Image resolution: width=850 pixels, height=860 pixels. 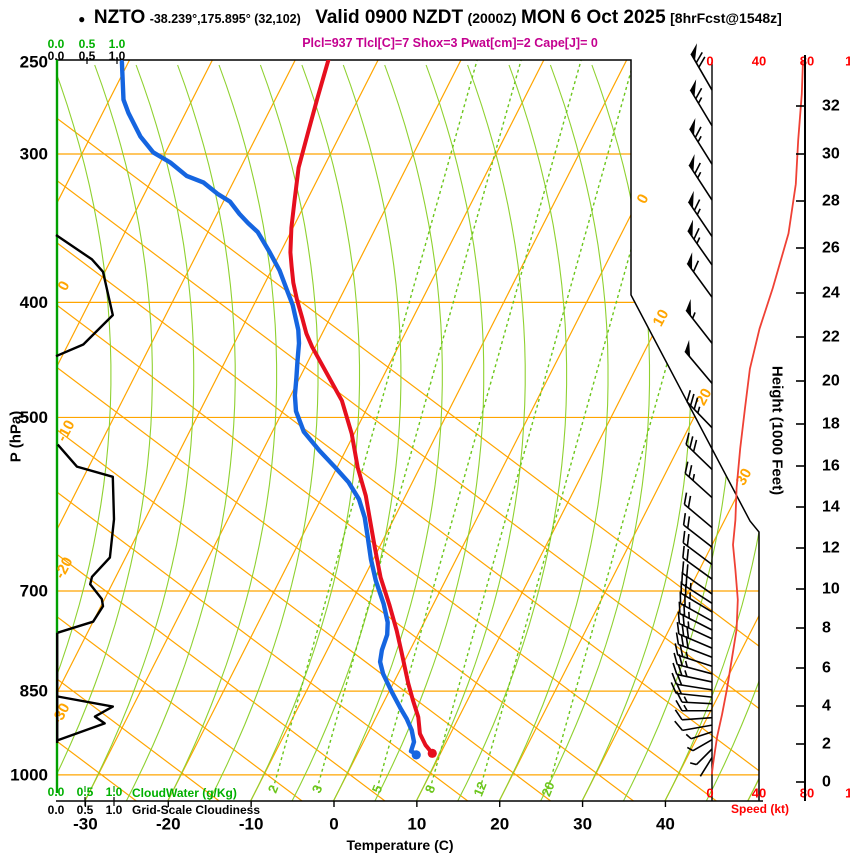 What do you see at coordinates (665, 824) in the screenshot?
I see `temperature-tick-label: 40` at bounding box center [665, 824].